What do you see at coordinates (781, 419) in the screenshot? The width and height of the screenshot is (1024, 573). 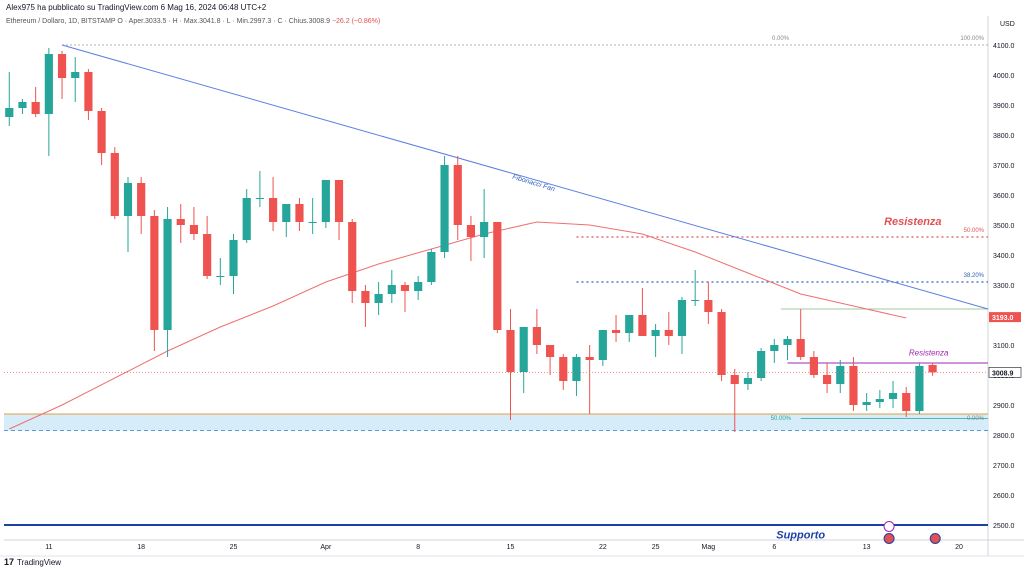 I see `fib-label-50-bottom: 50.00%` at bounding box center [781, 419].